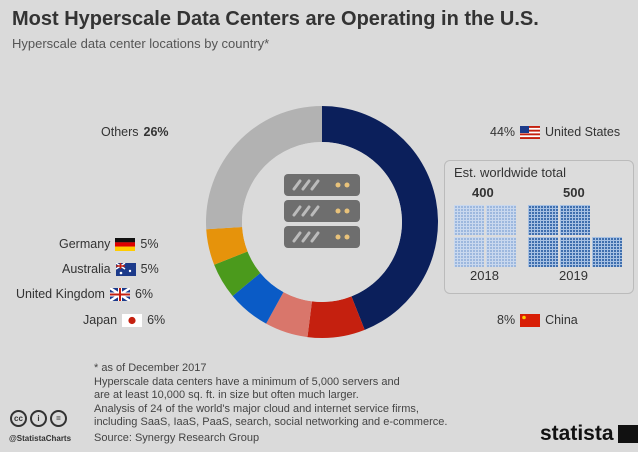  What do you see at coordinates (150, 368) in the screenshot?
I see `note-line: * as of December 2017` at bounding box center [150, 368].